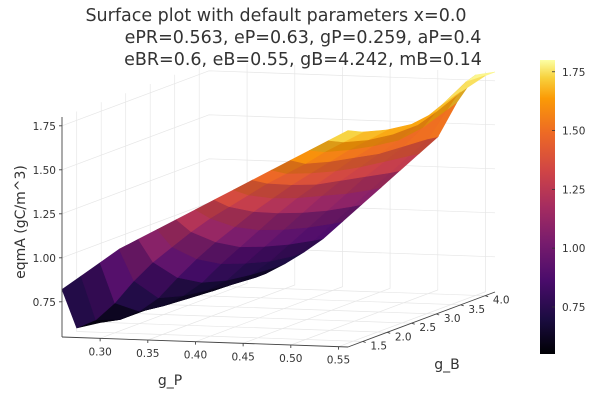 The width and height of the screenshot is (600, 400). I want to click on x-tick-label: 0.55, so click(338, 361).